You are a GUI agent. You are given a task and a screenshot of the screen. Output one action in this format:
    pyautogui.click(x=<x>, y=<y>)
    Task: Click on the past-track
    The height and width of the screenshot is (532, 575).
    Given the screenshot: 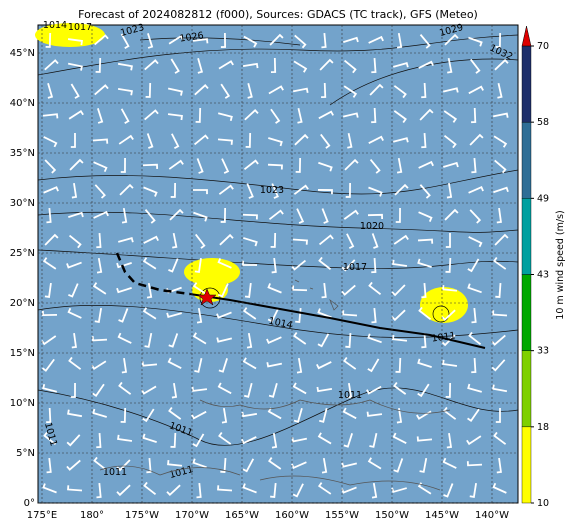 What is the action you would take?
    pyautogui.click(x=153, y=274)
    